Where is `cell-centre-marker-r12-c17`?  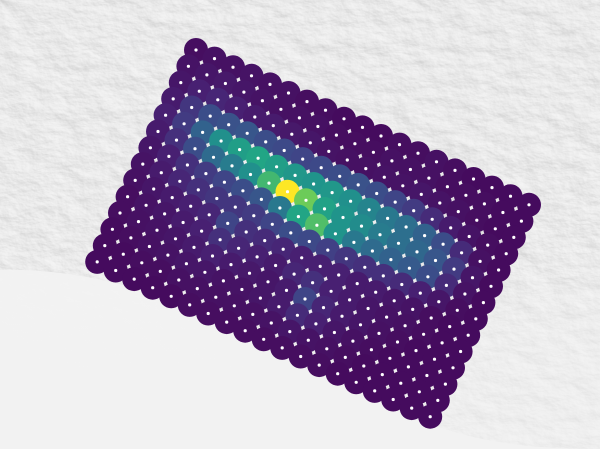 cell-centre-marker-r12-c17 is located at coordinates (419, 392).